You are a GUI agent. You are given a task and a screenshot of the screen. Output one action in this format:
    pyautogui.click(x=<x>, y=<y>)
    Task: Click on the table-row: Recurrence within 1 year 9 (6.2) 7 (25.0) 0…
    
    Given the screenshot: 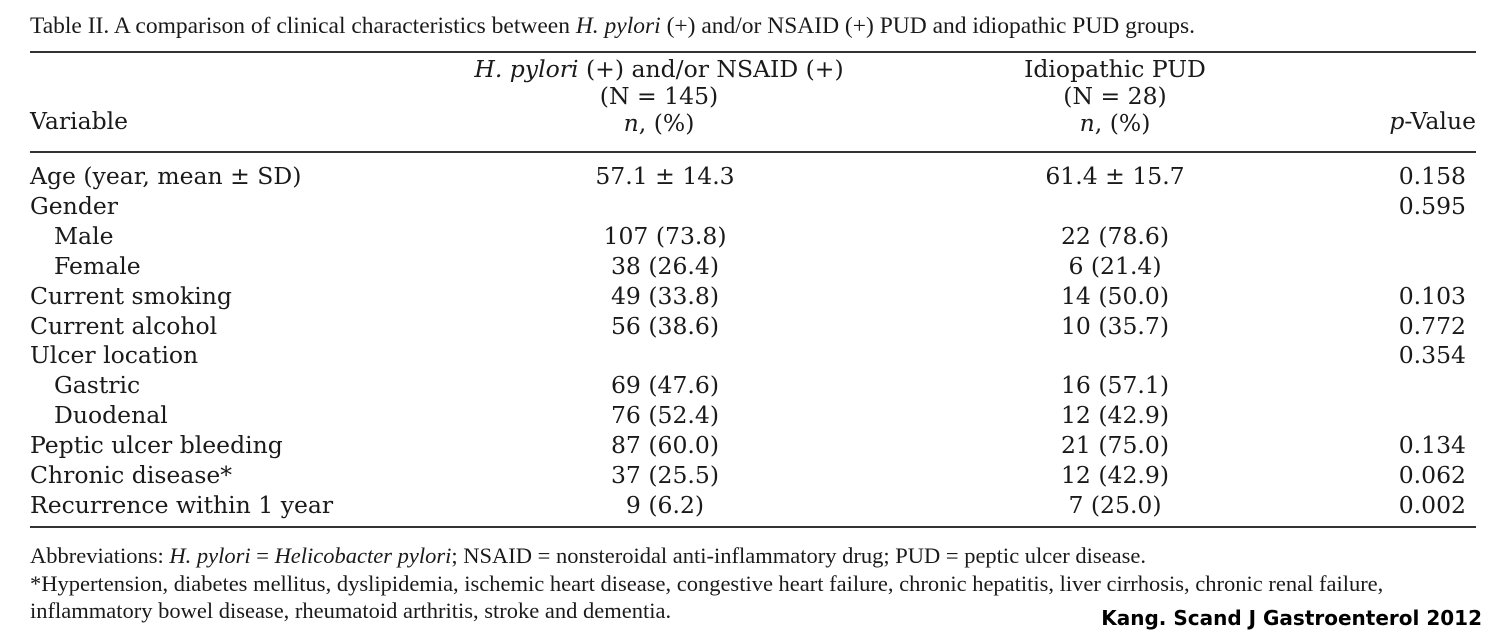 What is the action you would take?
    pyautogui.click(x=752, y=505)
    